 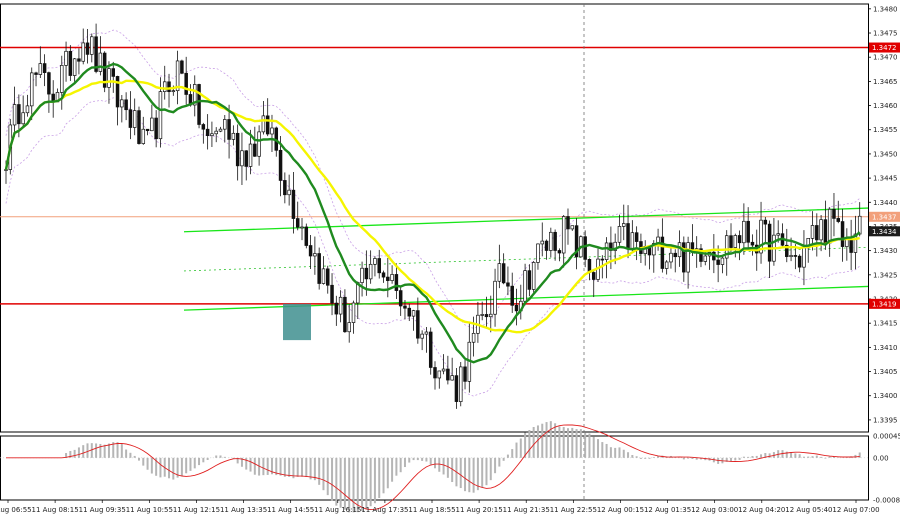 I want to click on indicator-pane-frame, so click(x=434, y=468).